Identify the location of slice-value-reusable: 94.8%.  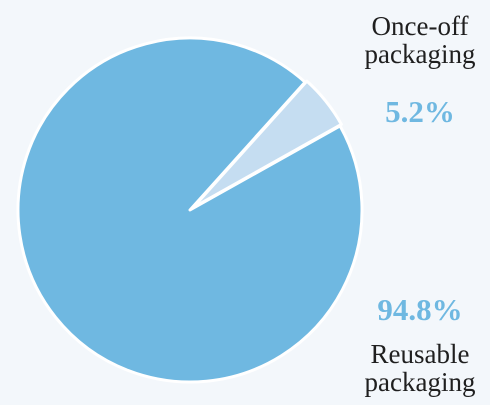
(420, 309).